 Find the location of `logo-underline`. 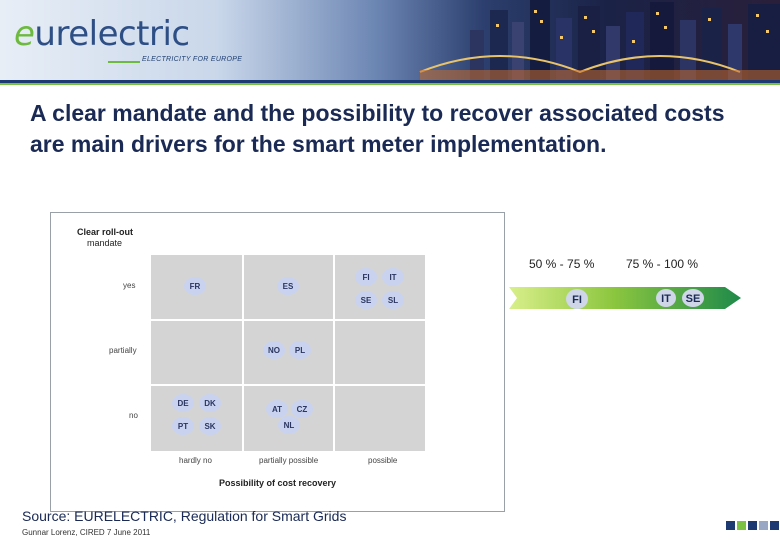

logo-underline is located at coordinates (124, 62).